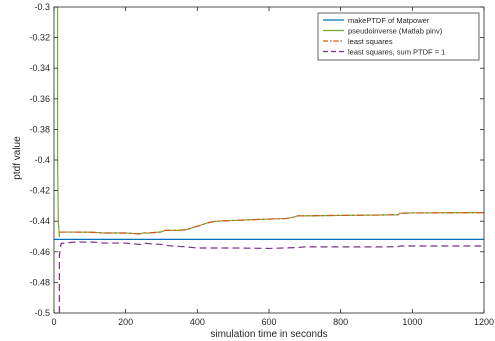  I want to click on x-tick-label: 1000, so click(412, 322).